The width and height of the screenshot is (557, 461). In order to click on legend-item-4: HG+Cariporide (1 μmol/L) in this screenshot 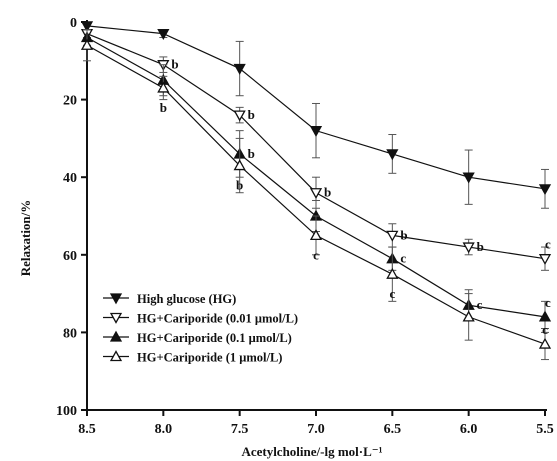, I will do `click(192, 357)`.